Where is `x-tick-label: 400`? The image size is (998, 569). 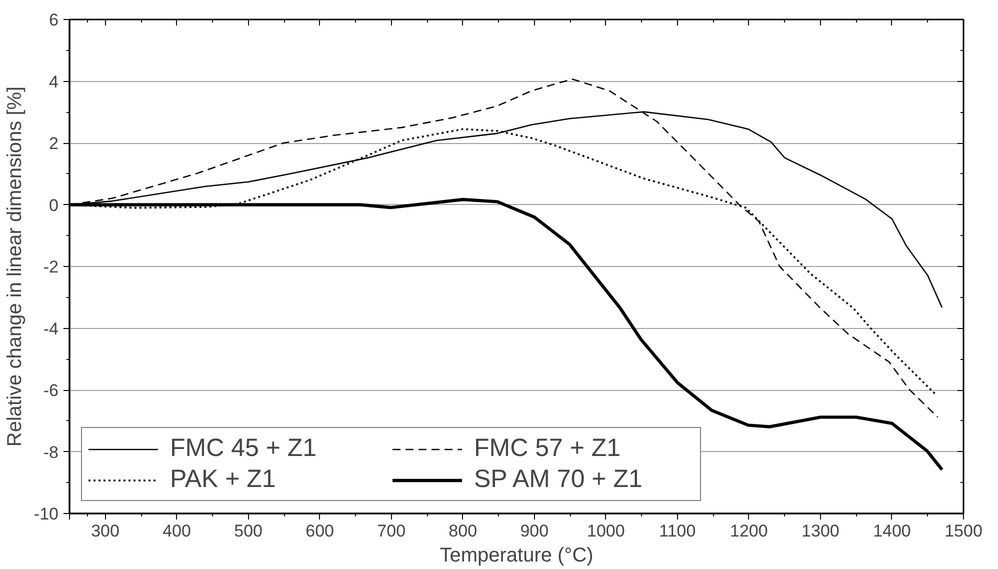 x-tick-label: 400 is located at coordinates (176, 531).